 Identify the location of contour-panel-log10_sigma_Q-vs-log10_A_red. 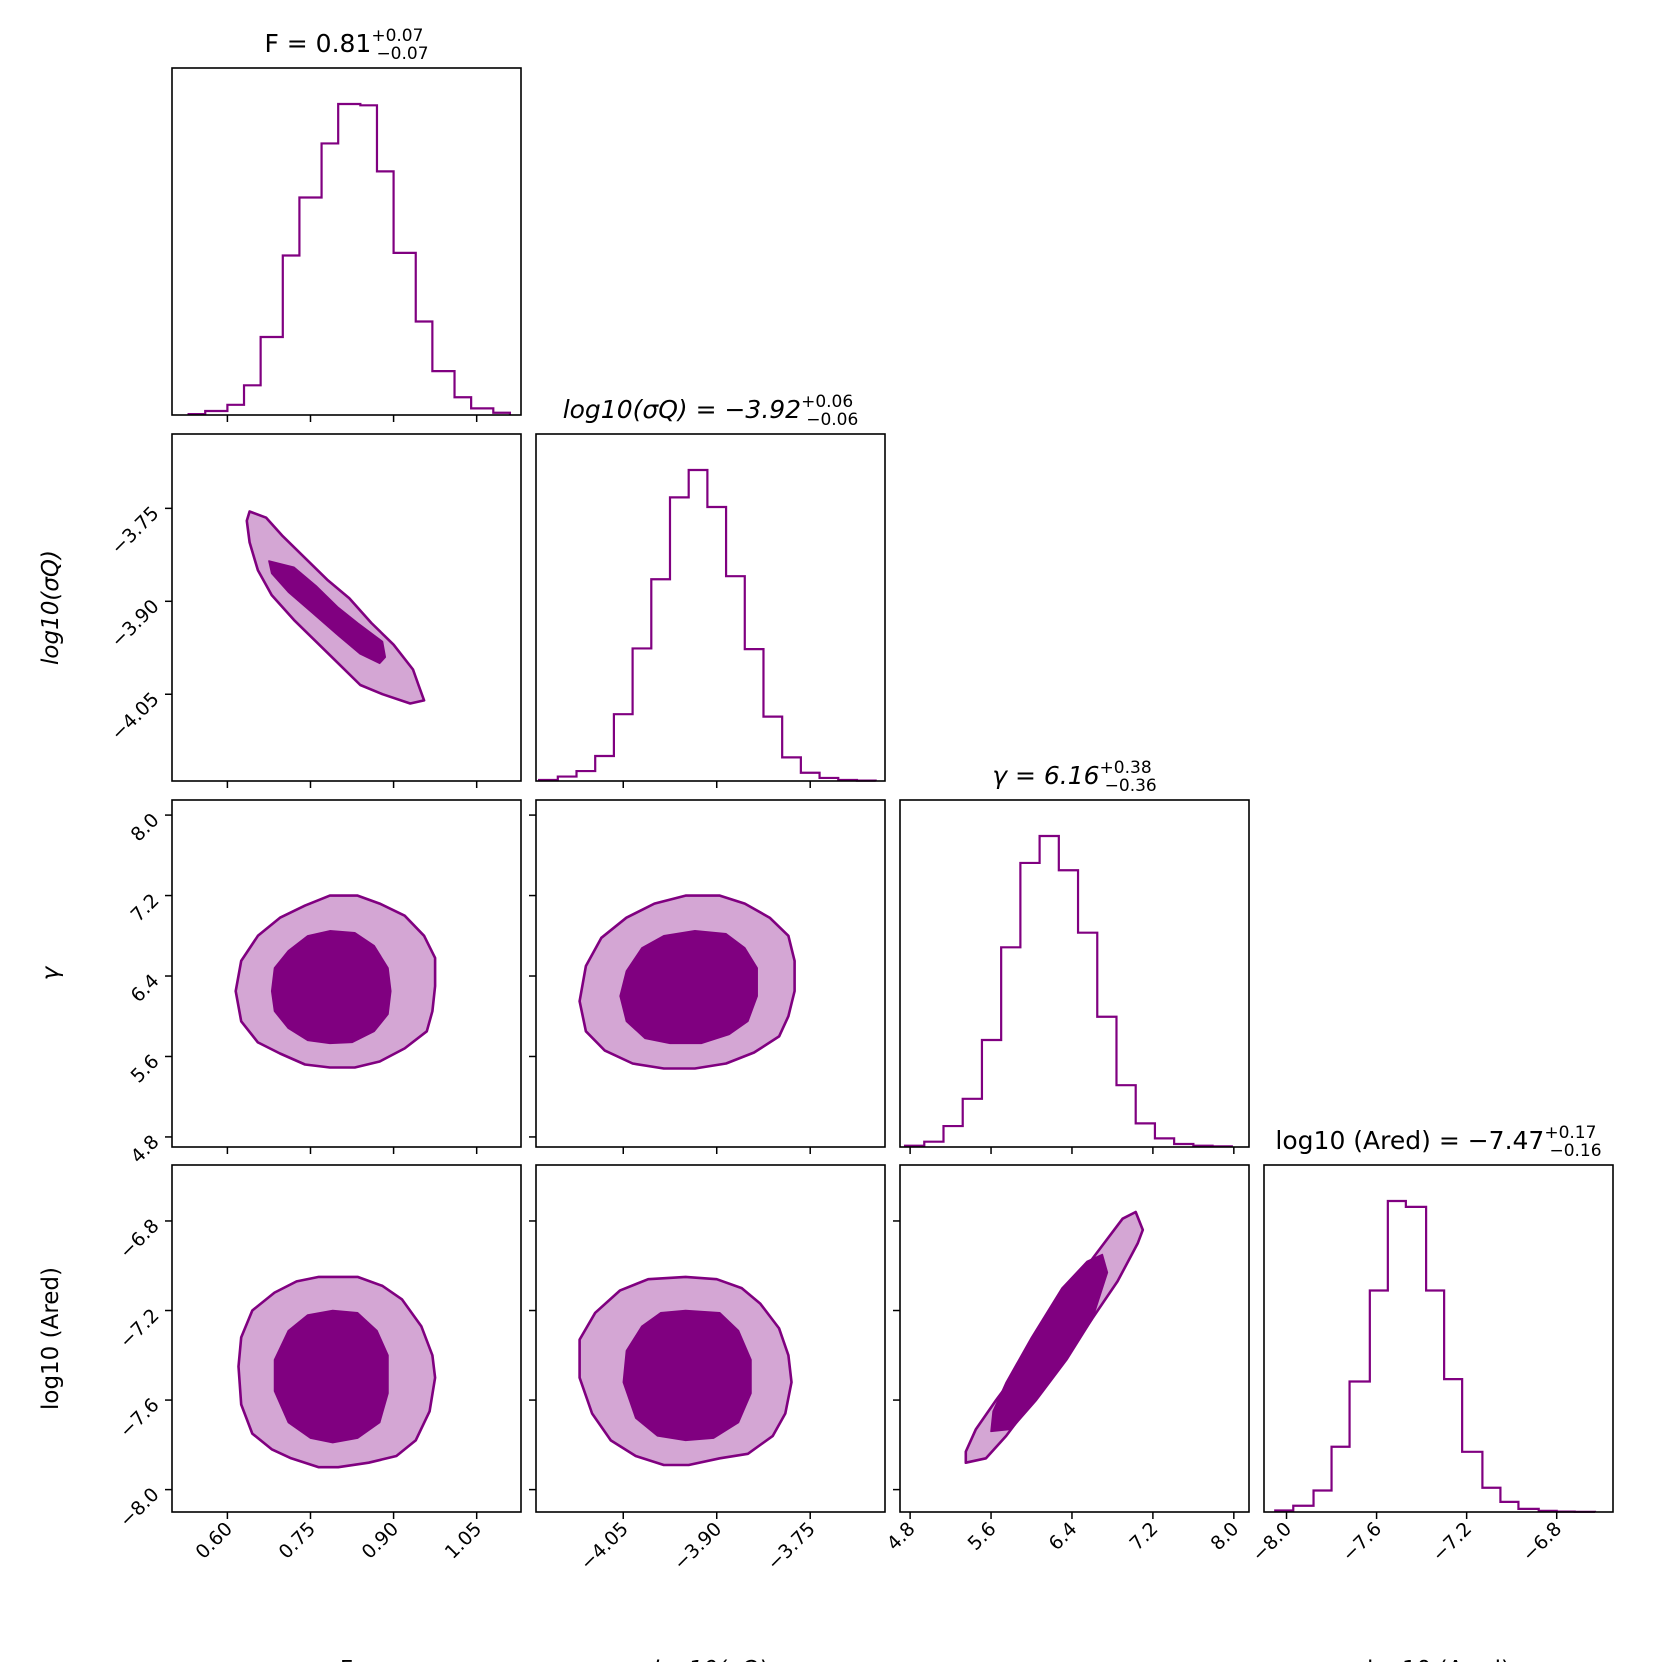
(685, 1371).